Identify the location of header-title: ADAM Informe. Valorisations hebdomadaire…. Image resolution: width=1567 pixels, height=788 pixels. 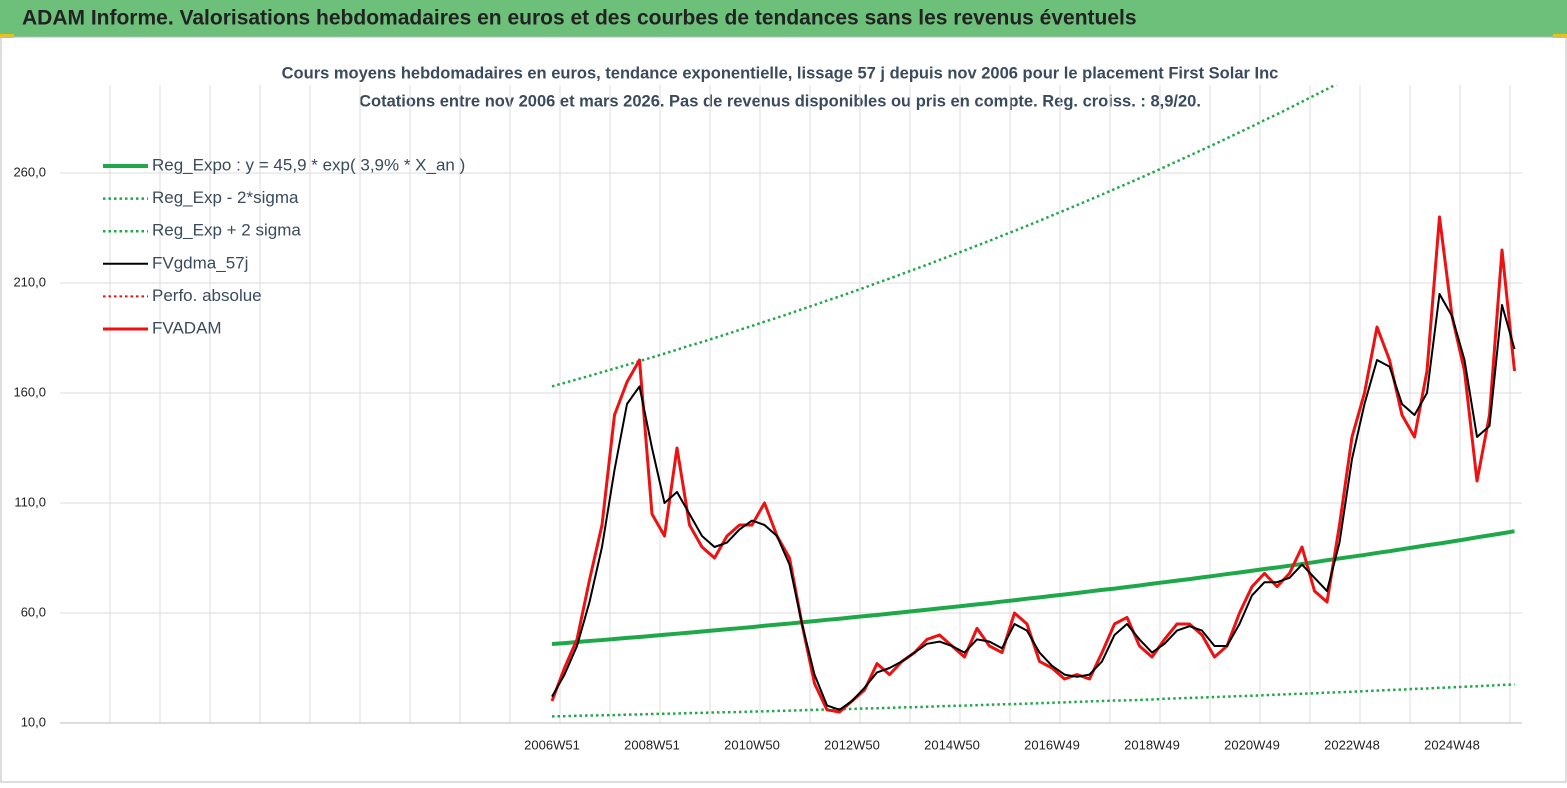
(579, 18).